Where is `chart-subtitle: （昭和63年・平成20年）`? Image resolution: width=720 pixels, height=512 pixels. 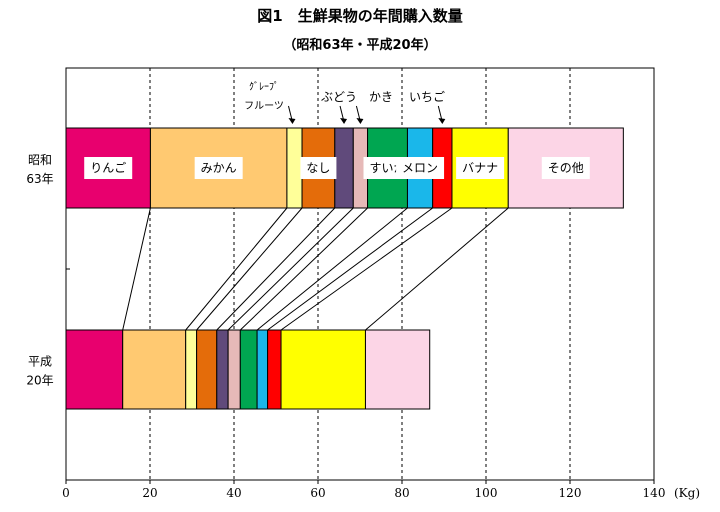 chart-subtitle: （昭和63年・平成20年） is located at coordinates (359, 45).